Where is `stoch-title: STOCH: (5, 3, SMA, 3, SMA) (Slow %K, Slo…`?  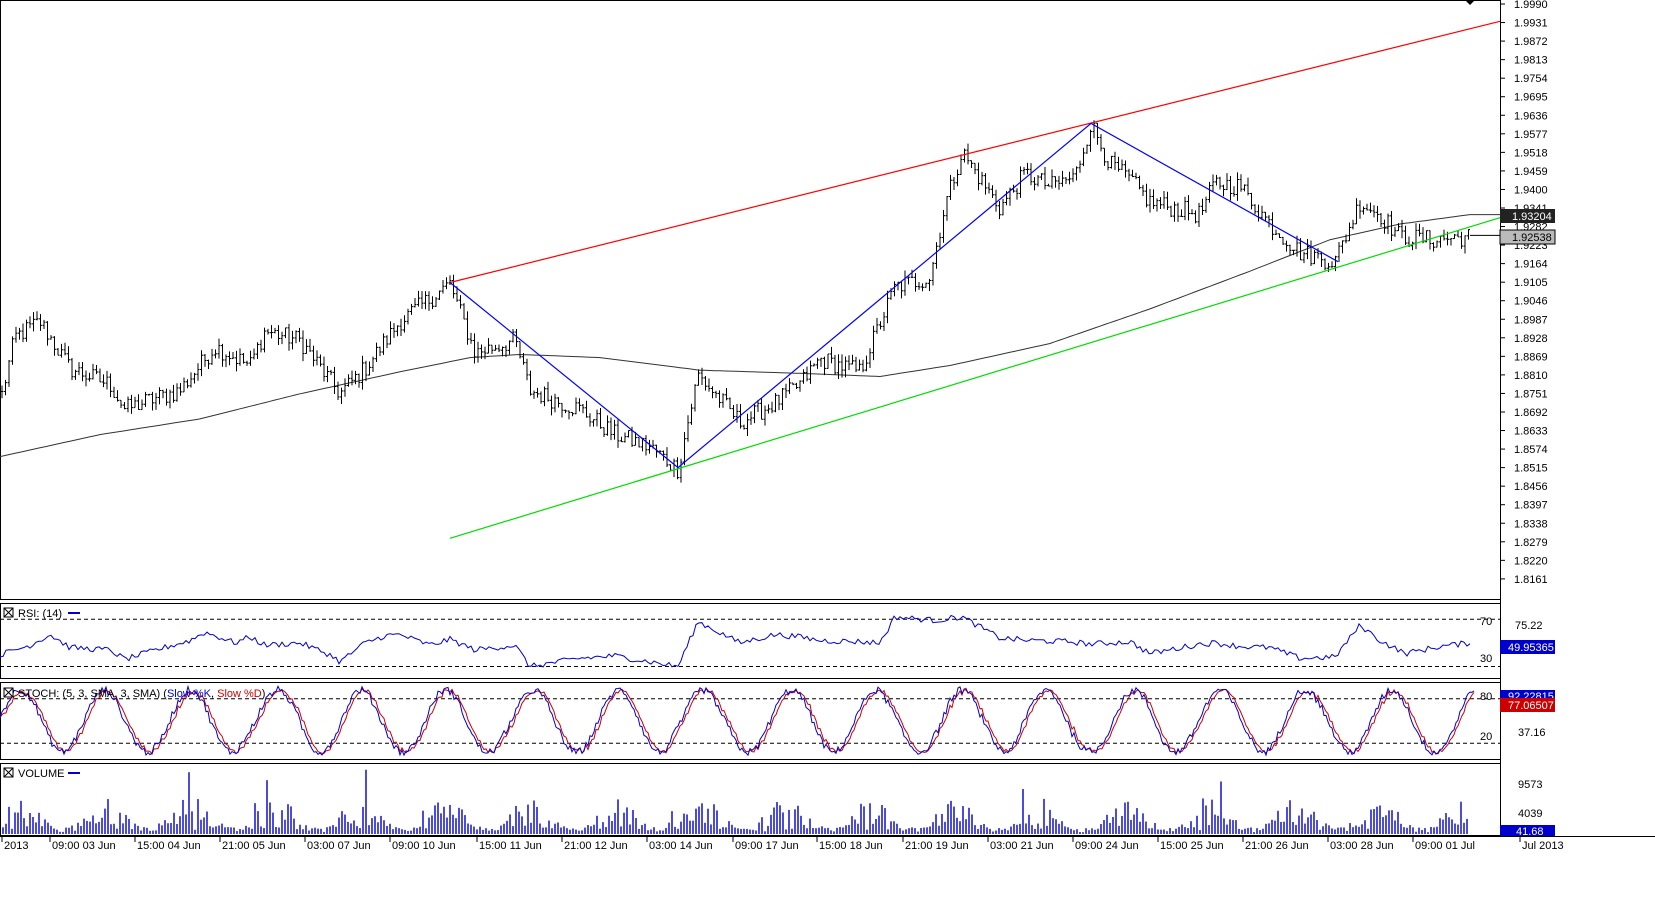 stoch-title: STOCH: (5, 3, SMA, 3, SMA) (Slow %K, Slo… is located at coordinates (134, 693).